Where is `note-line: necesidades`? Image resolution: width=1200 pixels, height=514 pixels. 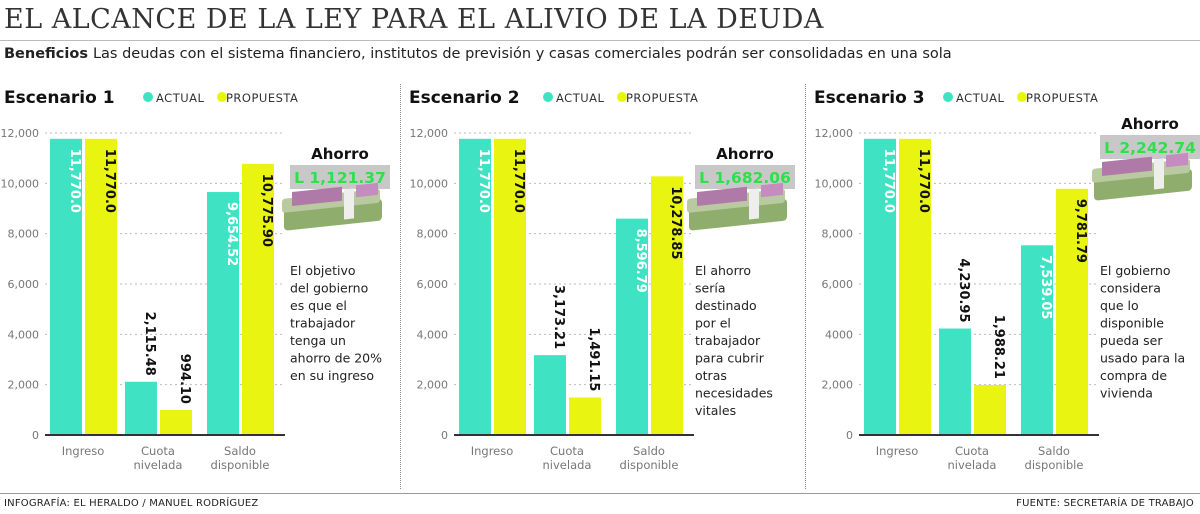
note-line: necesidades is located at coordinates (734, 393).